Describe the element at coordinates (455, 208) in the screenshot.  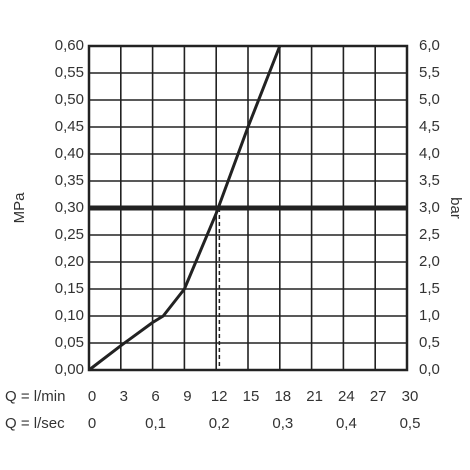
I see `y2-axis-label: bar` at that location.